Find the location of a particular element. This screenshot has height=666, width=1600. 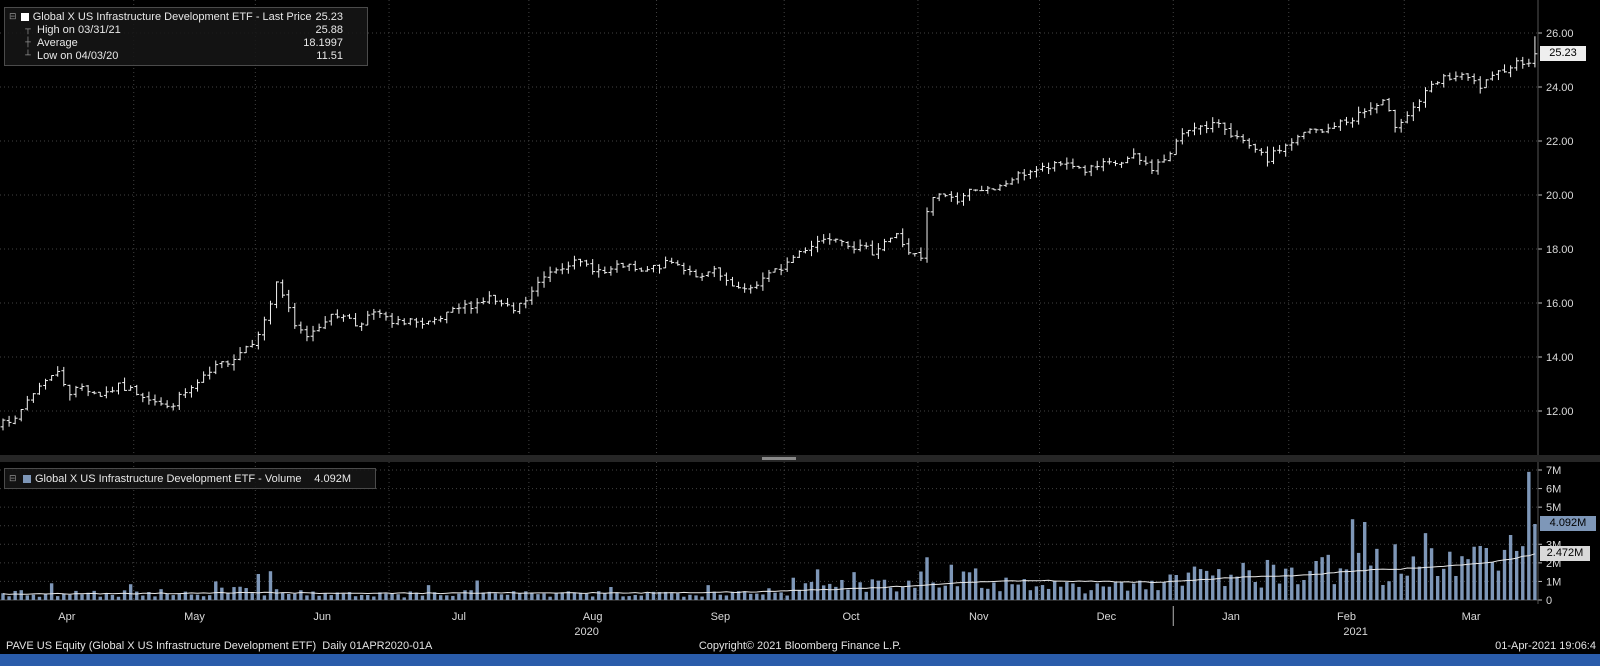

low-marker-icon: ┴ is located at coordinates (28, 55).